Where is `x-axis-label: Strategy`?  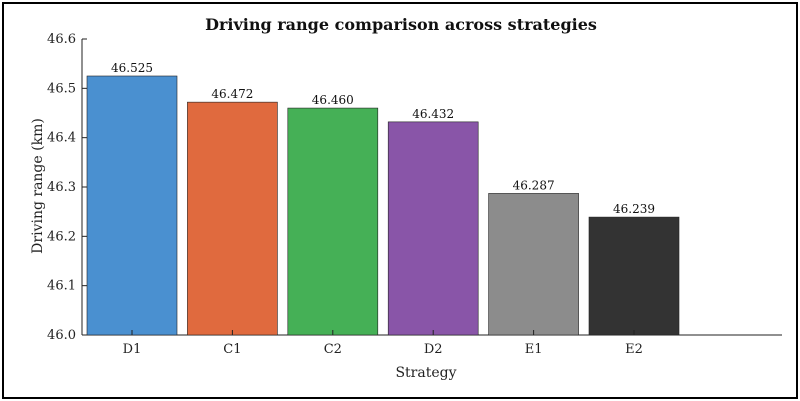
x-axis-label: Strategy is located at coordinates (425, 373).